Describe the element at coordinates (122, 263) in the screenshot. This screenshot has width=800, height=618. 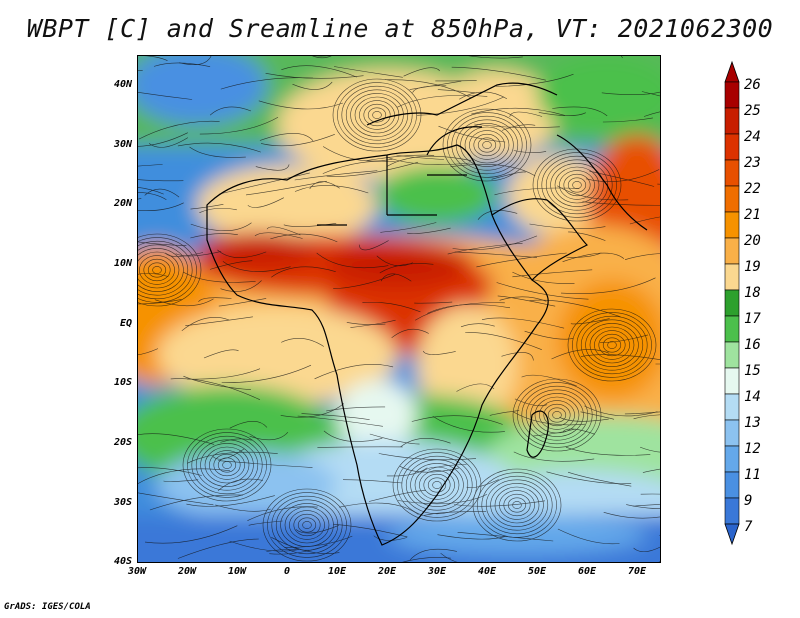
I see `y-tick-10n: 10N` at that location.